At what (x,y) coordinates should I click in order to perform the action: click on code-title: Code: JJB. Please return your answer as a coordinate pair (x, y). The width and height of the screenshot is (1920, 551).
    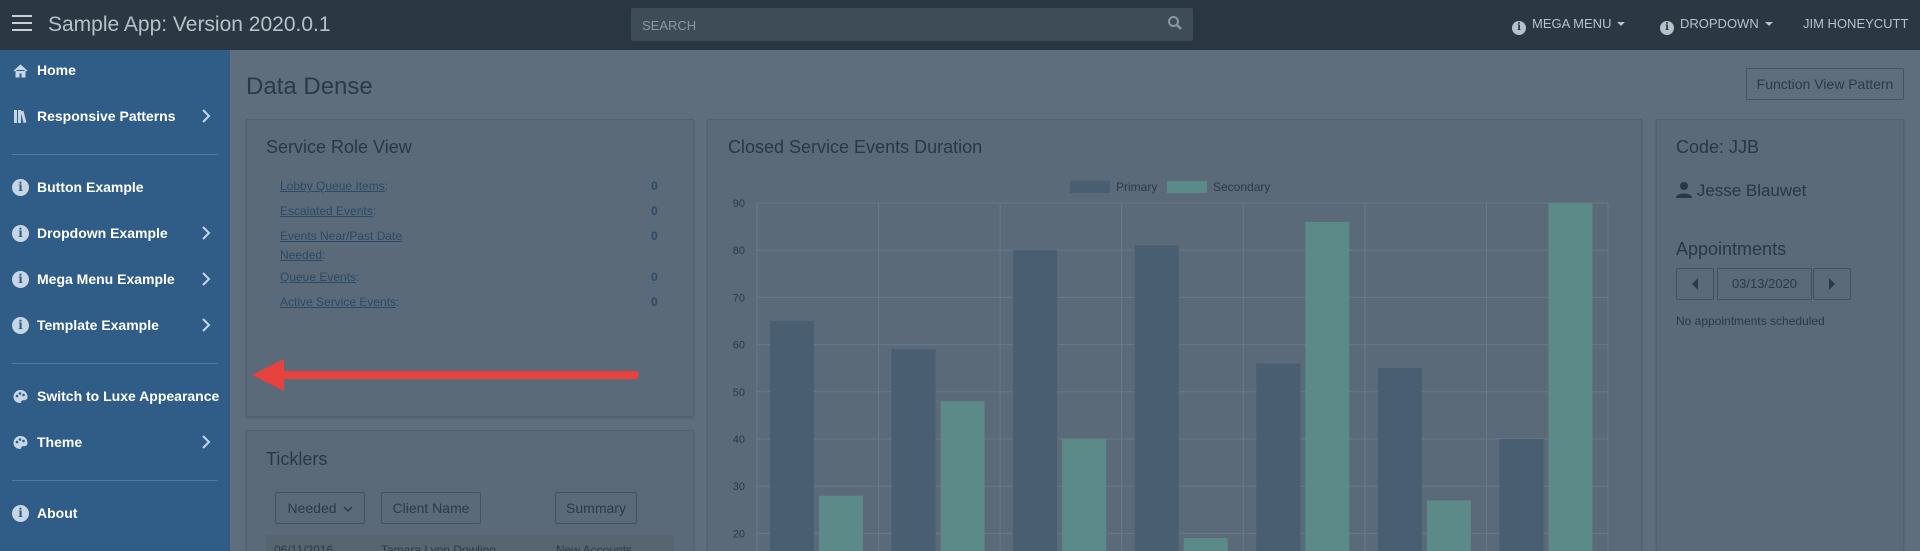
    Looking at the image, I should click on (1718, 147).